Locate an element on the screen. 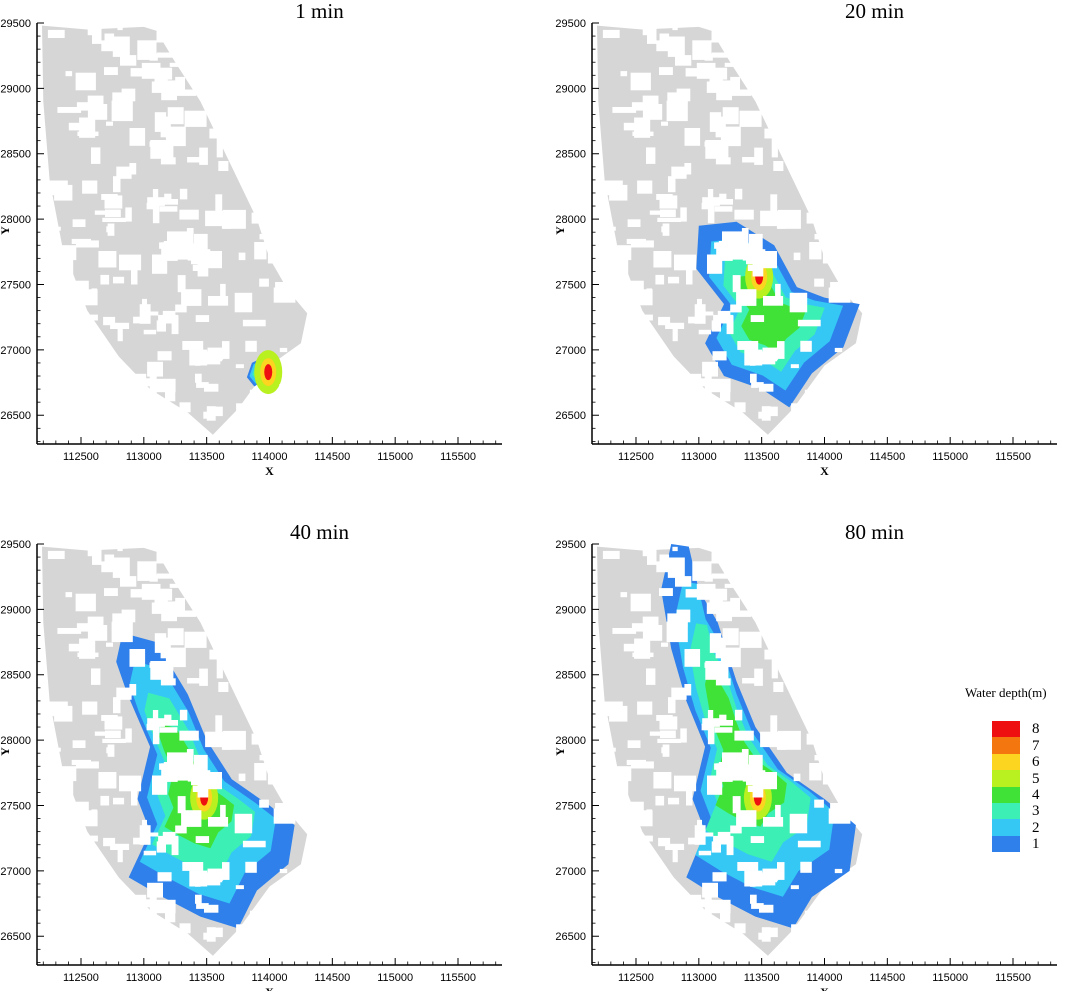 This screenshot has height=991, width=1076. y-tick-label: 29500 is located at coordinates (15, 24).